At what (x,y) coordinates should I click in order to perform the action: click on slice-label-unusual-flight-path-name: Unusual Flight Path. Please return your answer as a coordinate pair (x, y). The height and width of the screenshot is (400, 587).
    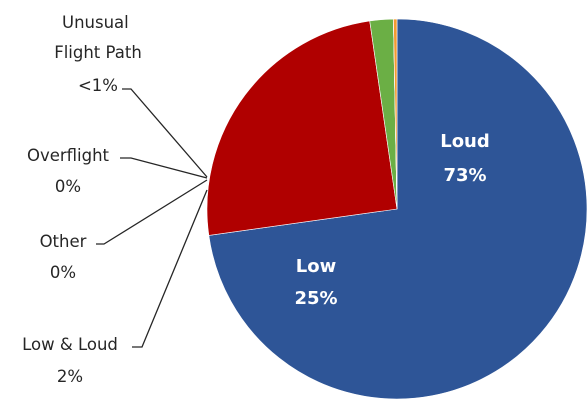
    Looking at the image, I should click on (98, 37).